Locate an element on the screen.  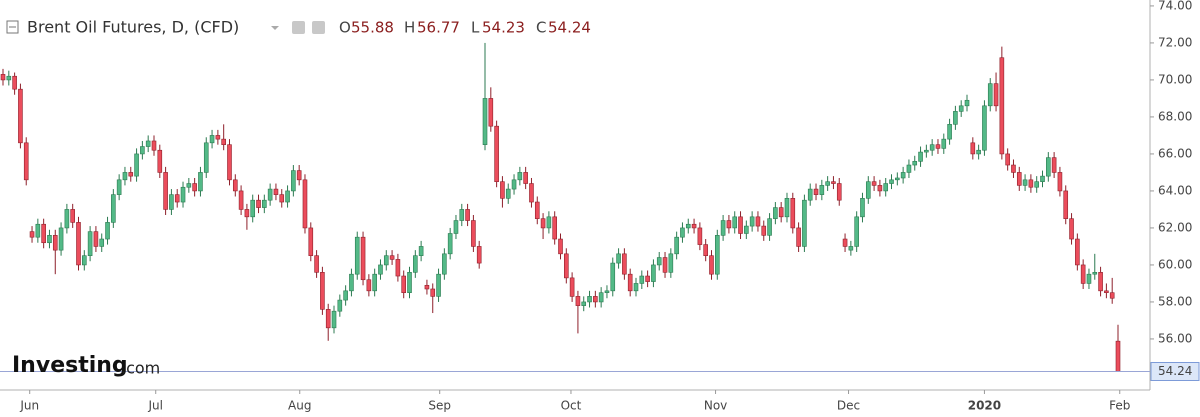
y-tick-label: 68.00 is located at coordinates (1175, 116).